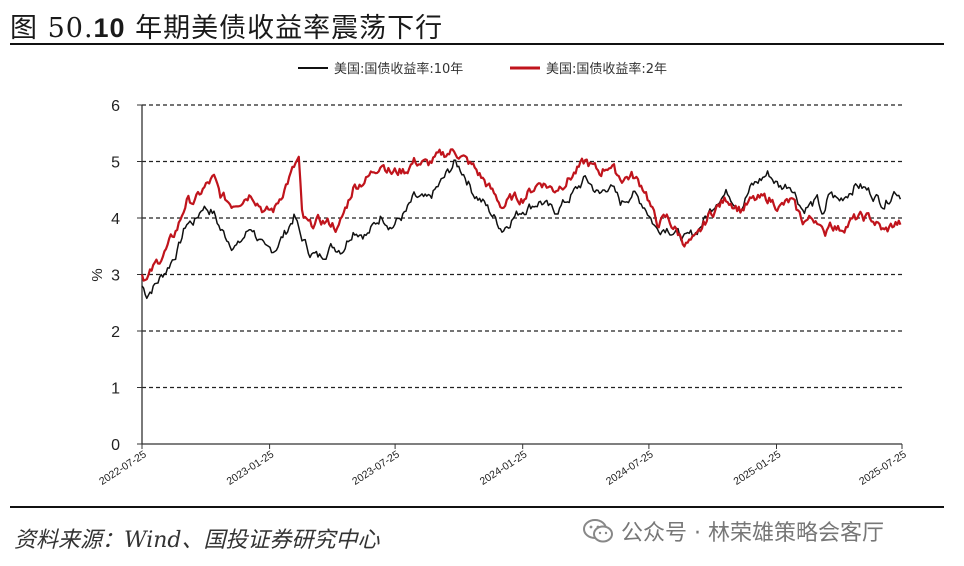 The height and width of the screenshot is (566, 964). I want to click on title-divider, so click(477, 44).